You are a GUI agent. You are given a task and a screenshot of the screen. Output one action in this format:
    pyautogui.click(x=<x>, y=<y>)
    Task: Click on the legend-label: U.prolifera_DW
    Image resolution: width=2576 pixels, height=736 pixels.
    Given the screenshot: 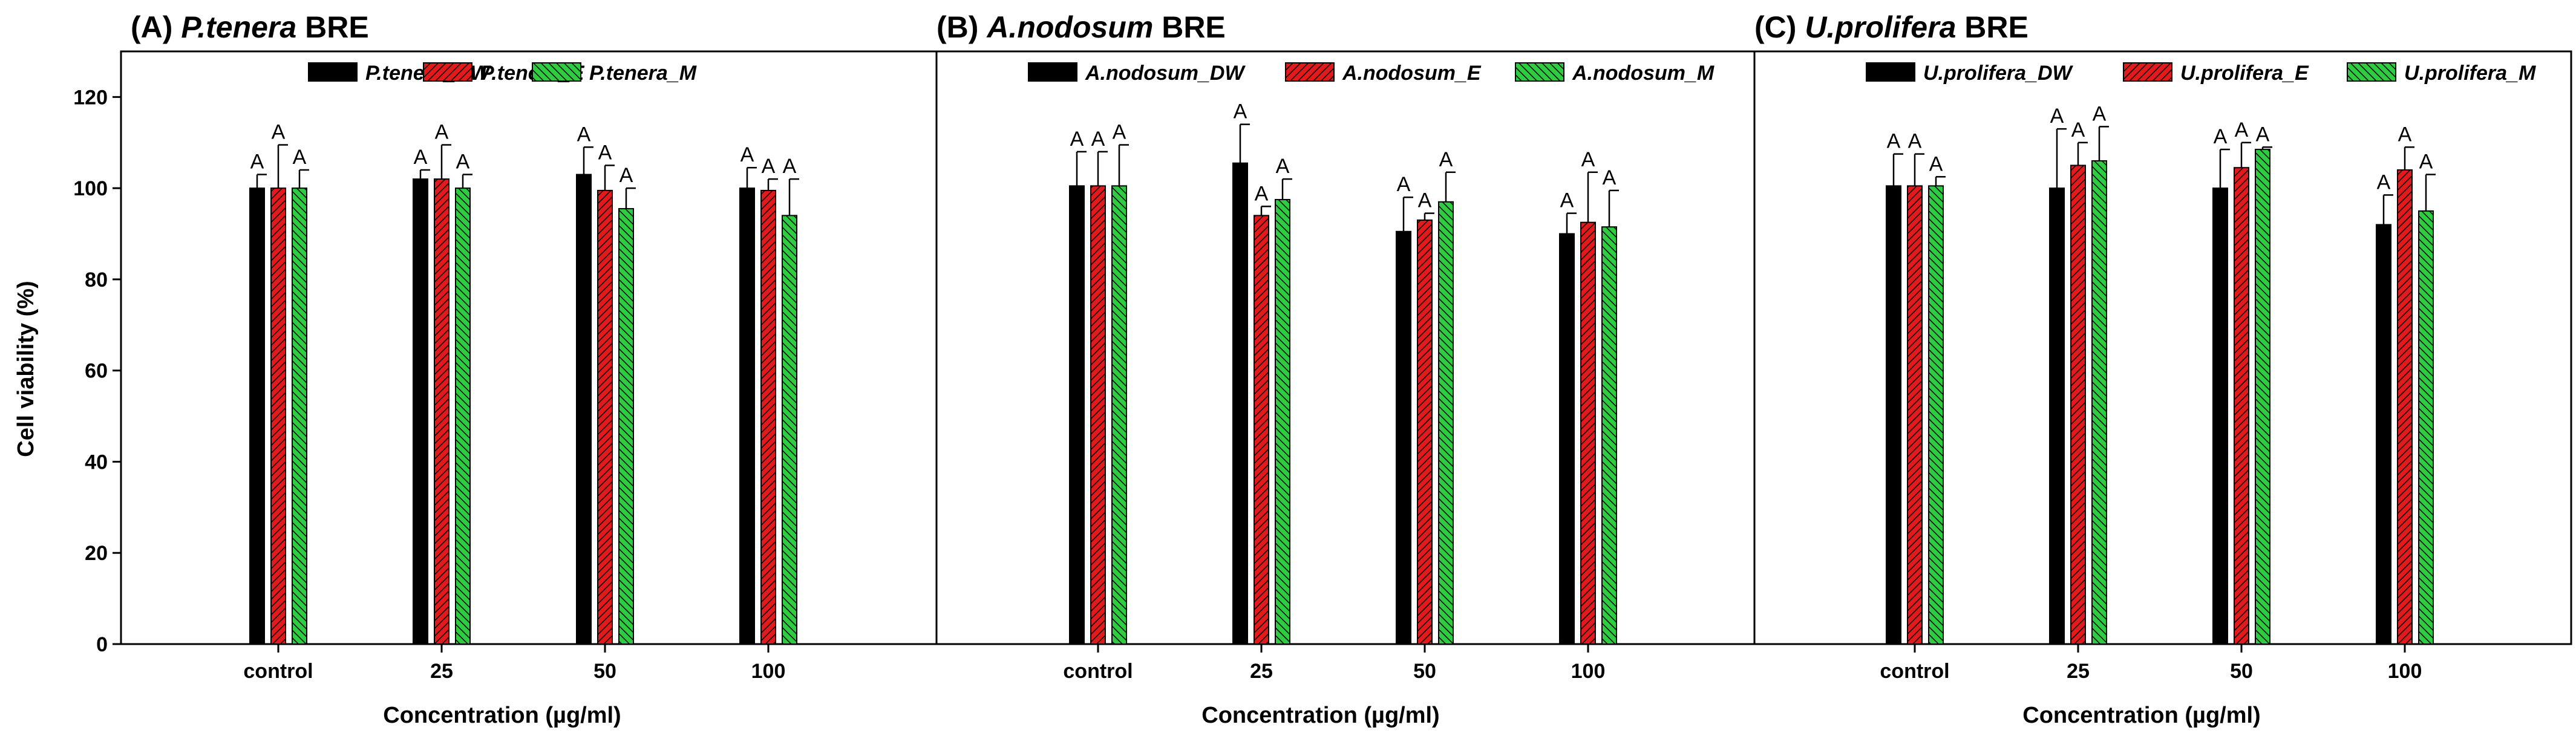 What is the action you would take?
    pyautogui.click(x=1998, y=73)
    